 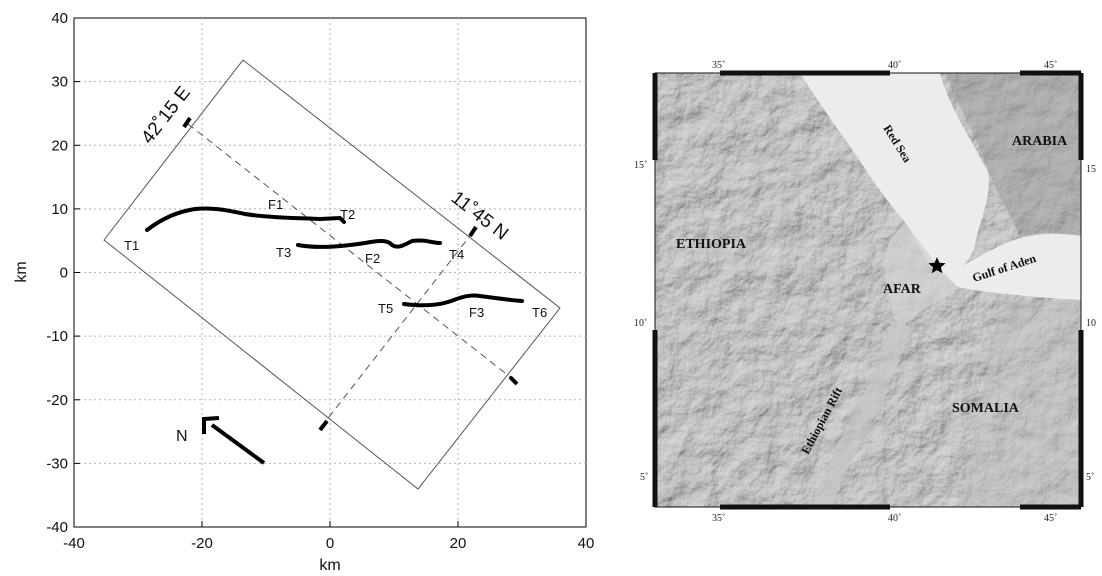 I want to click on x-tick-label: 0, so click(x=330, y=543).